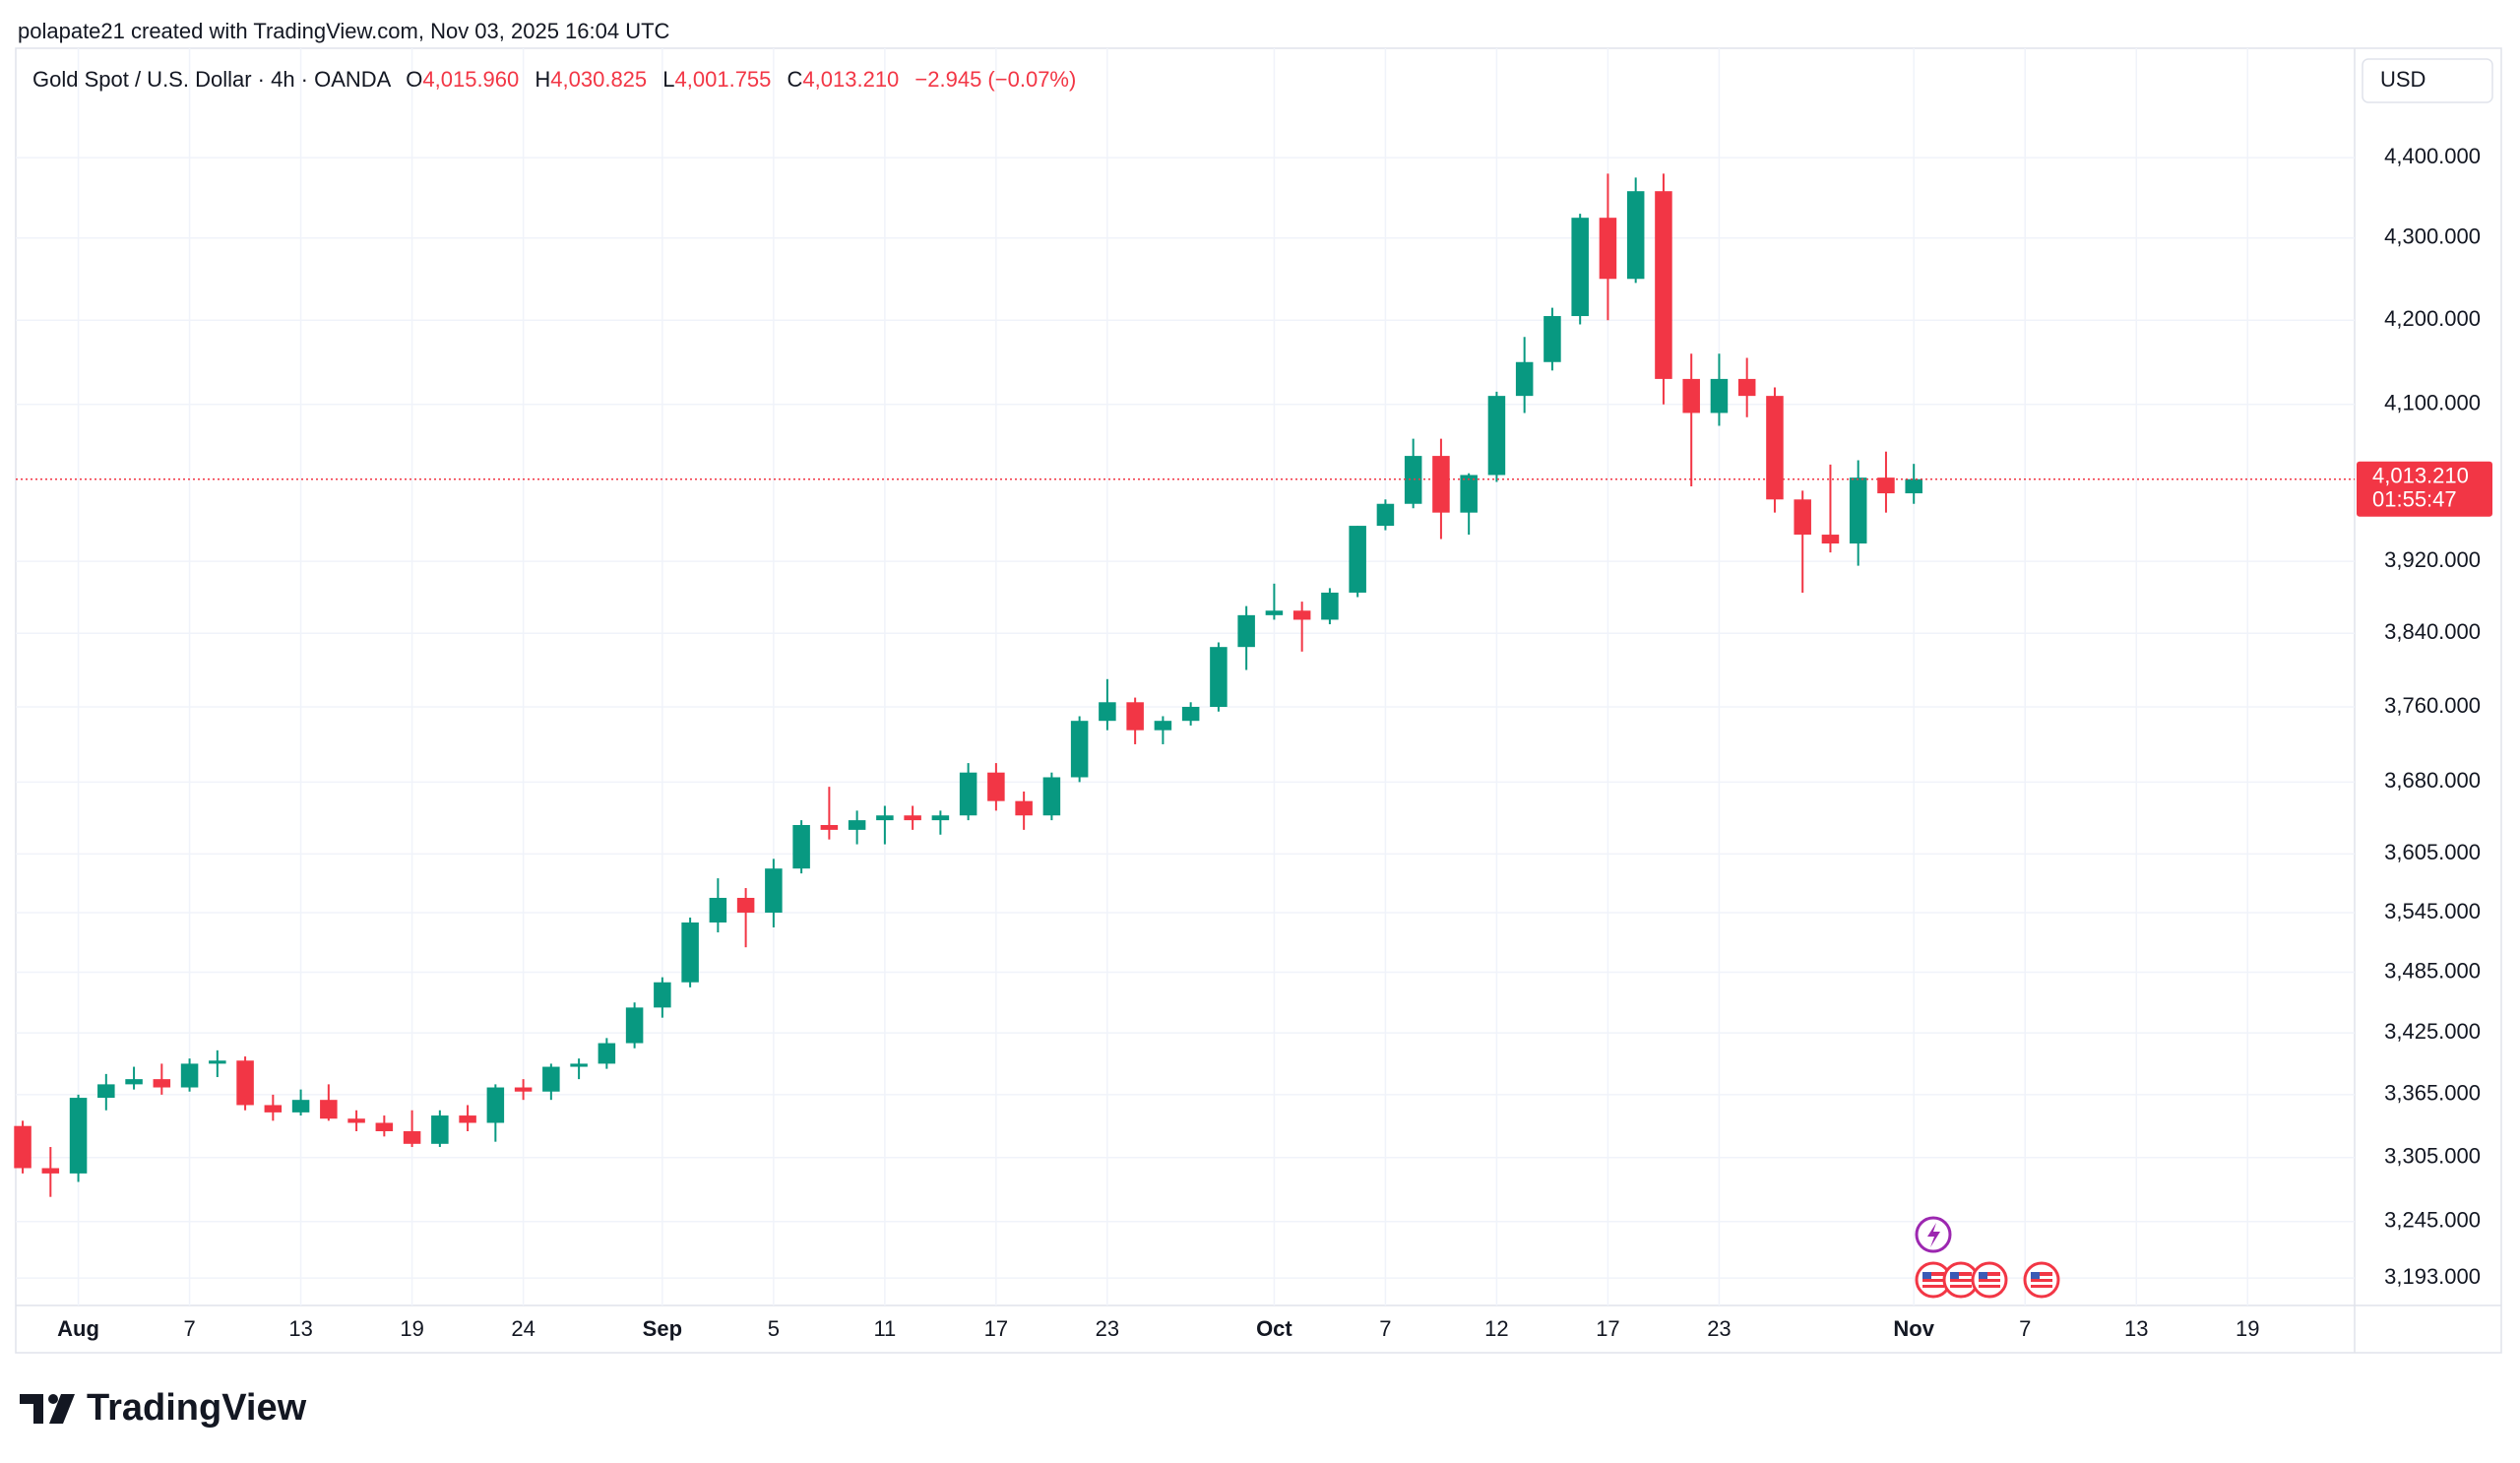 Image resolution: width=2520 pixels, height=1463 pixels. What do you see at coordinates (2420, 476) in the screenshot?
I see `price-tag-label: 4,013.210` at bounding box center [2420, 476].